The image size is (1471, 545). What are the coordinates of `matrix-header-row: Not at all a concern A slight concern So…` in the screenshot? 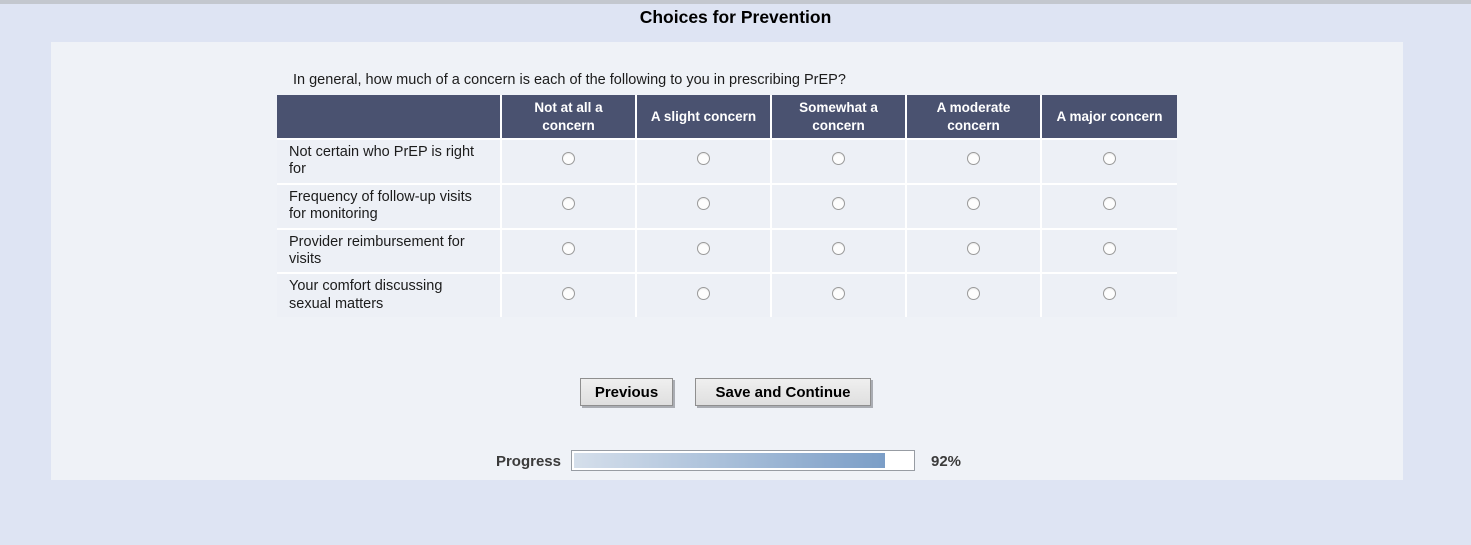 It's located at (727, 117).